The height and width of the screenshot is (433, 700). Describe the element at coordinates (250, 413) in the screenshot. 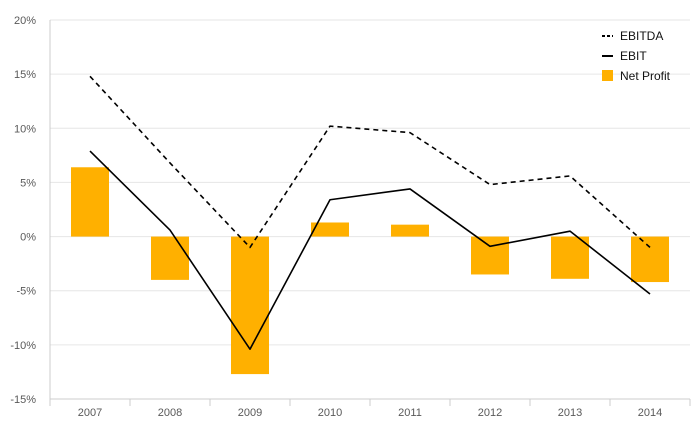

I see `x-tick-label: 2009` at that location.